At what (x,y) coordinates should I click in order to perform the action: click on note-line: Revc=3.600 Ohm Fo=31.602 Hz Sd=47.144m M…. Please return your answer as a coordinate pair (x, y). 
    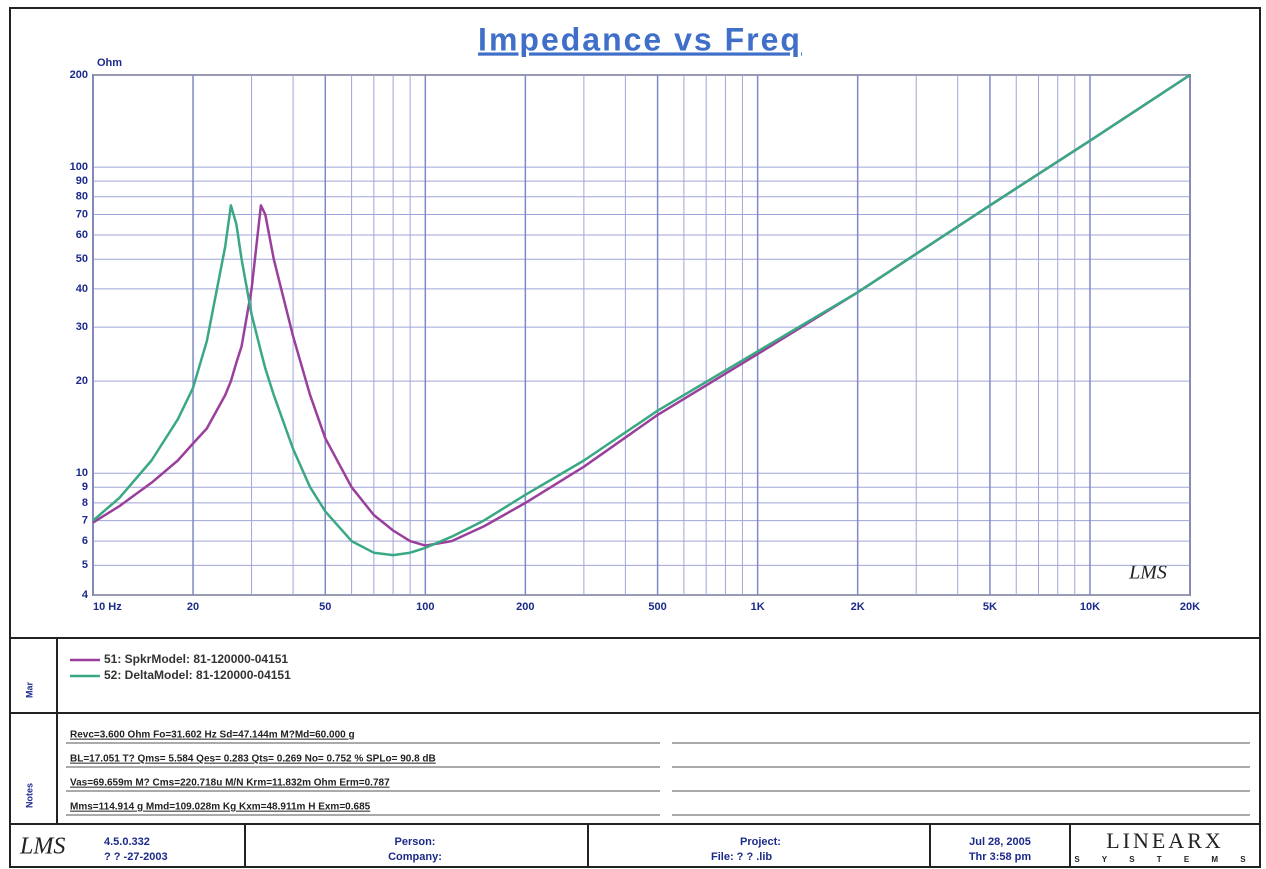
    Looking at the image, I should click on (212, 735).